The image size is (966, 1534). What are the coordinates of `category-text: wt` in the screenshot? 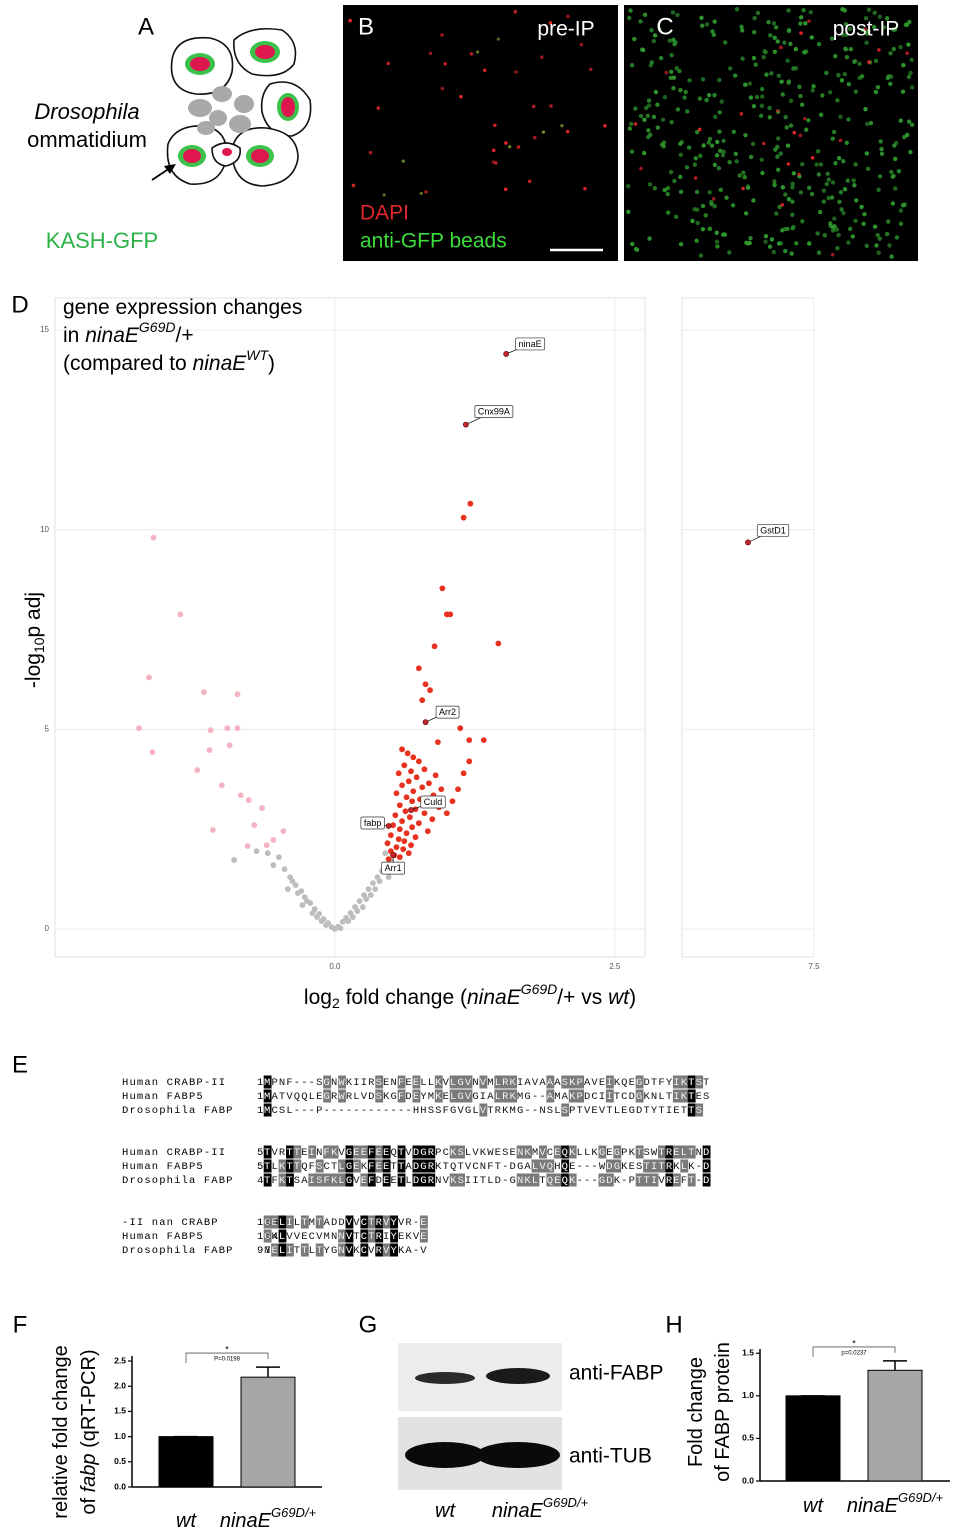 It's located at (813, 1506).